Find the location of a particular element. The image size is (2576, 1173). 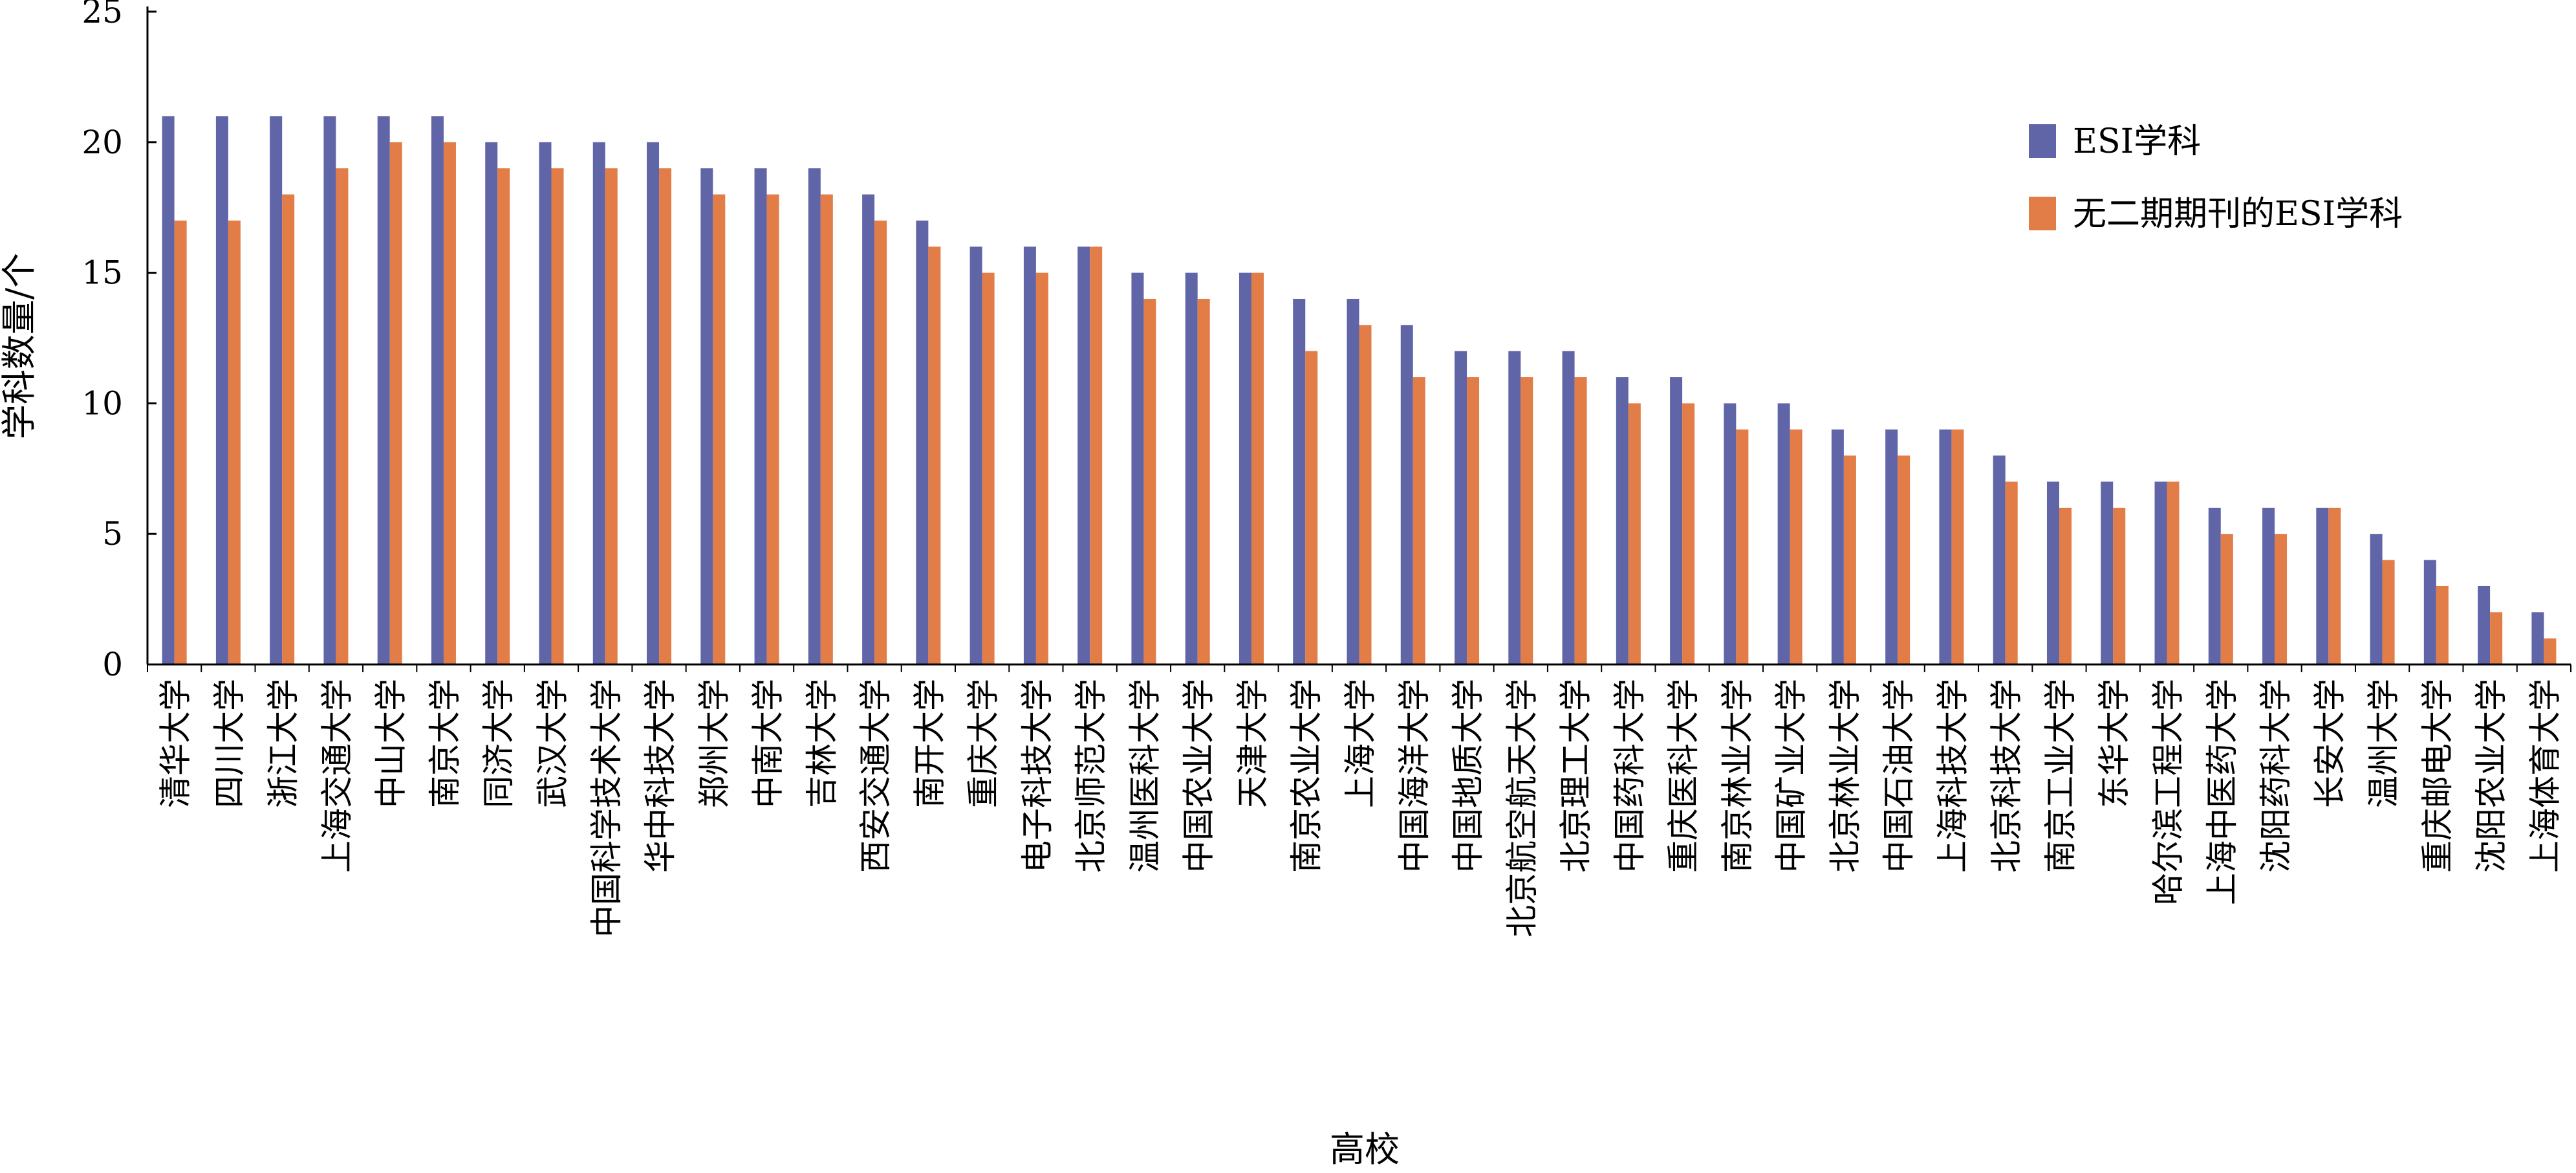

x-tick-label-26: 北京理工大学 is located at coordinates (1576, 776).